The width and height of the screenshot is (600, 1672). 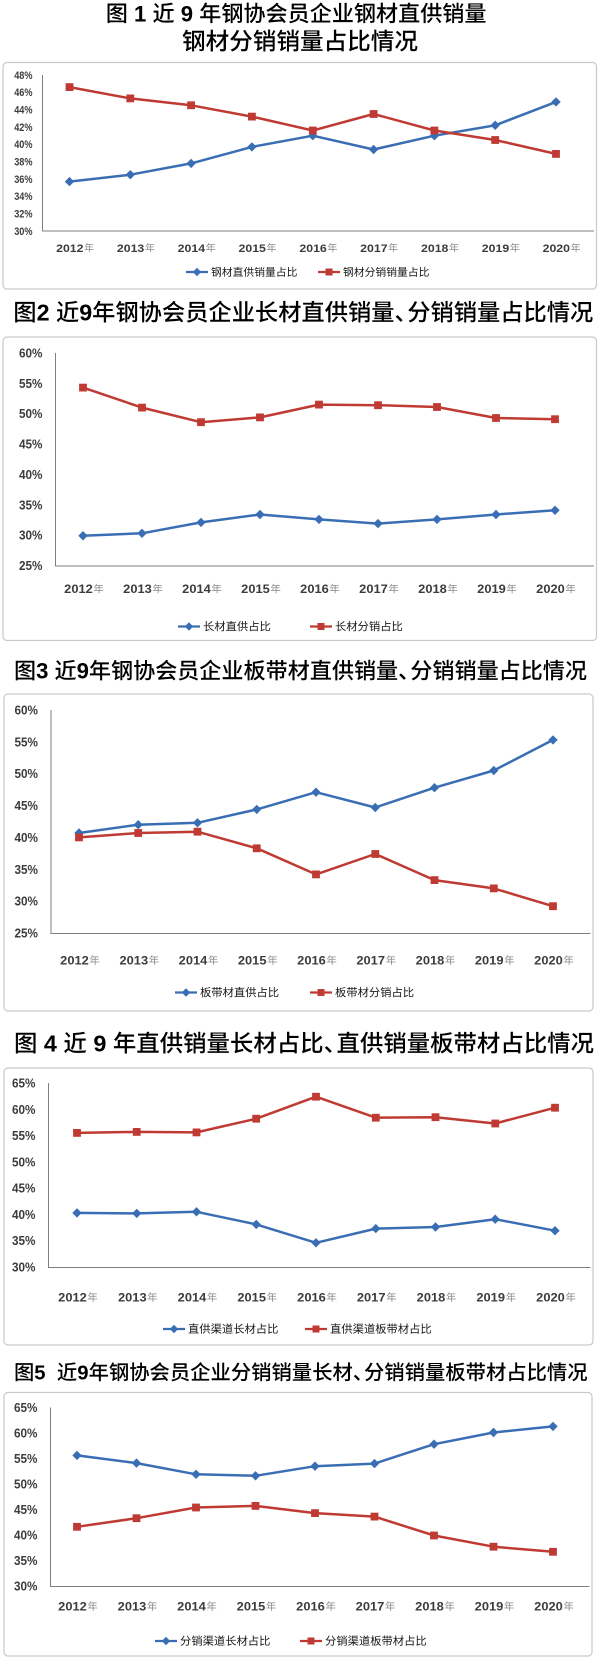 What do you see at coordinates (50, 1044) in the screenshot?
I see `svg-text: 4` at bounding box center [50, 1044].